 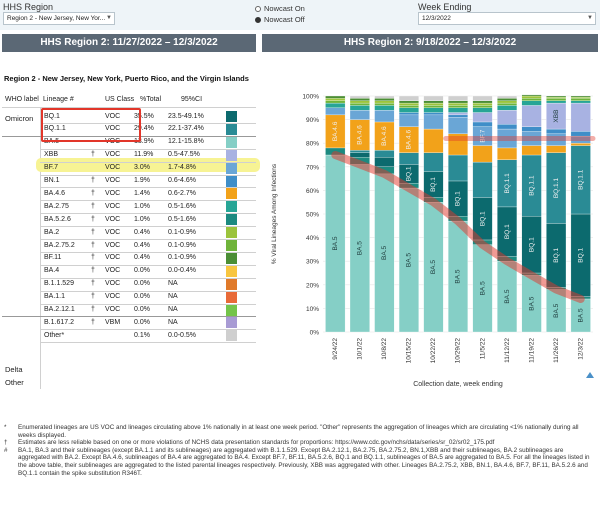 What do you see at coordinates (22, 99) in the screenshot?
I see `col-header-who: WHO label` at bounding box center [22, 99].